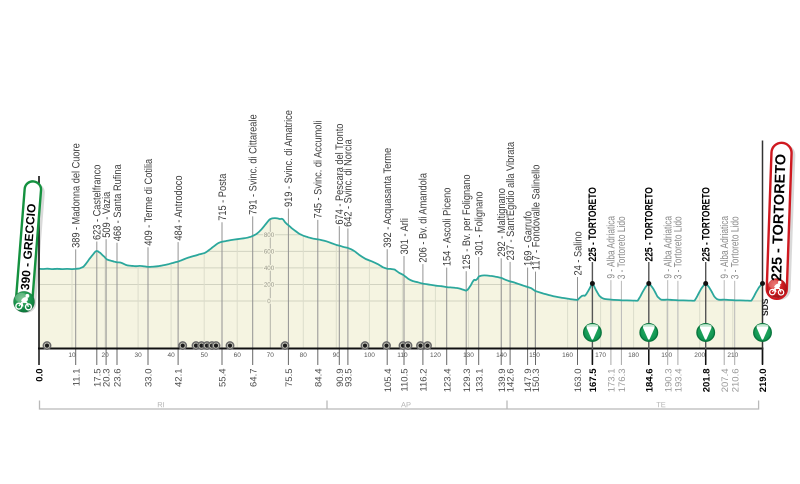 The height and width of the screenshot is (484, 800). Describe the element at coordinates (765, 307) in the screenshot. I see `svg-text: SDS` at that location.